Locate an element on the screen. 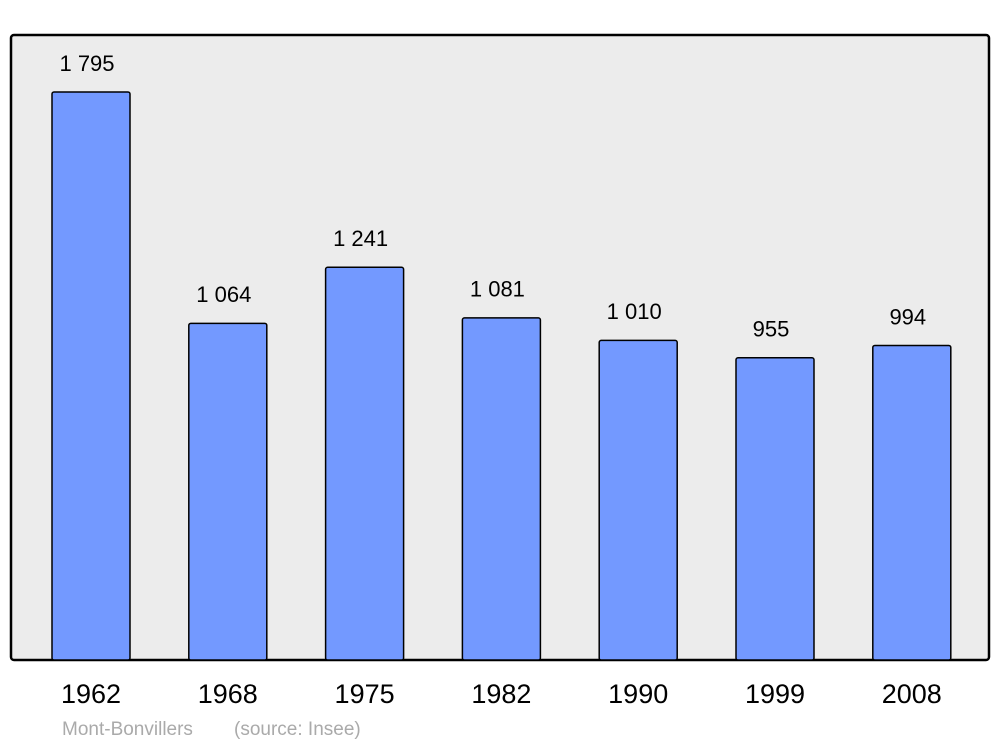 This screenshot has width=1000, height=747. value-label: 1 241 is located at coordinates (360, 238).